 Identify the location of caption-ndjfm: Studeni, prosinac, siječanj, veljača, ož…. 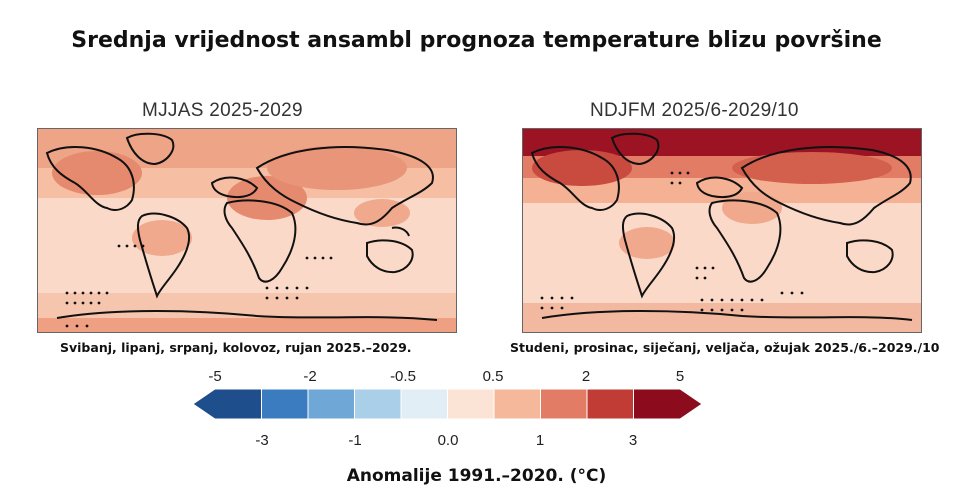
(725, 347).